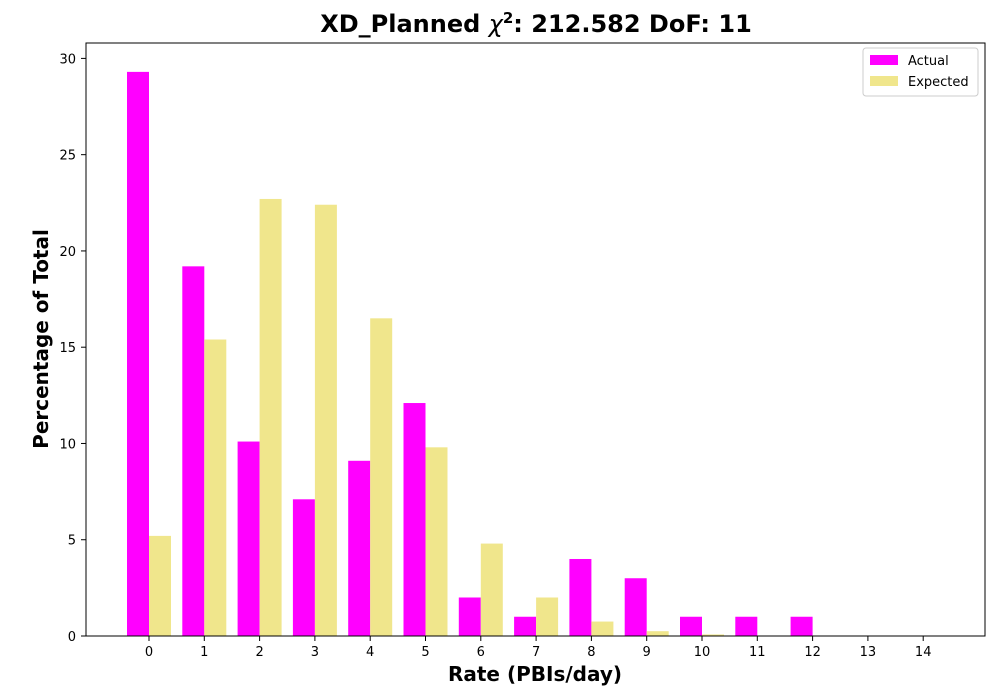 The width and height of the screenshot is (1000, 700). I want to click on y-tick-label-20: 20, so click(67, 252).